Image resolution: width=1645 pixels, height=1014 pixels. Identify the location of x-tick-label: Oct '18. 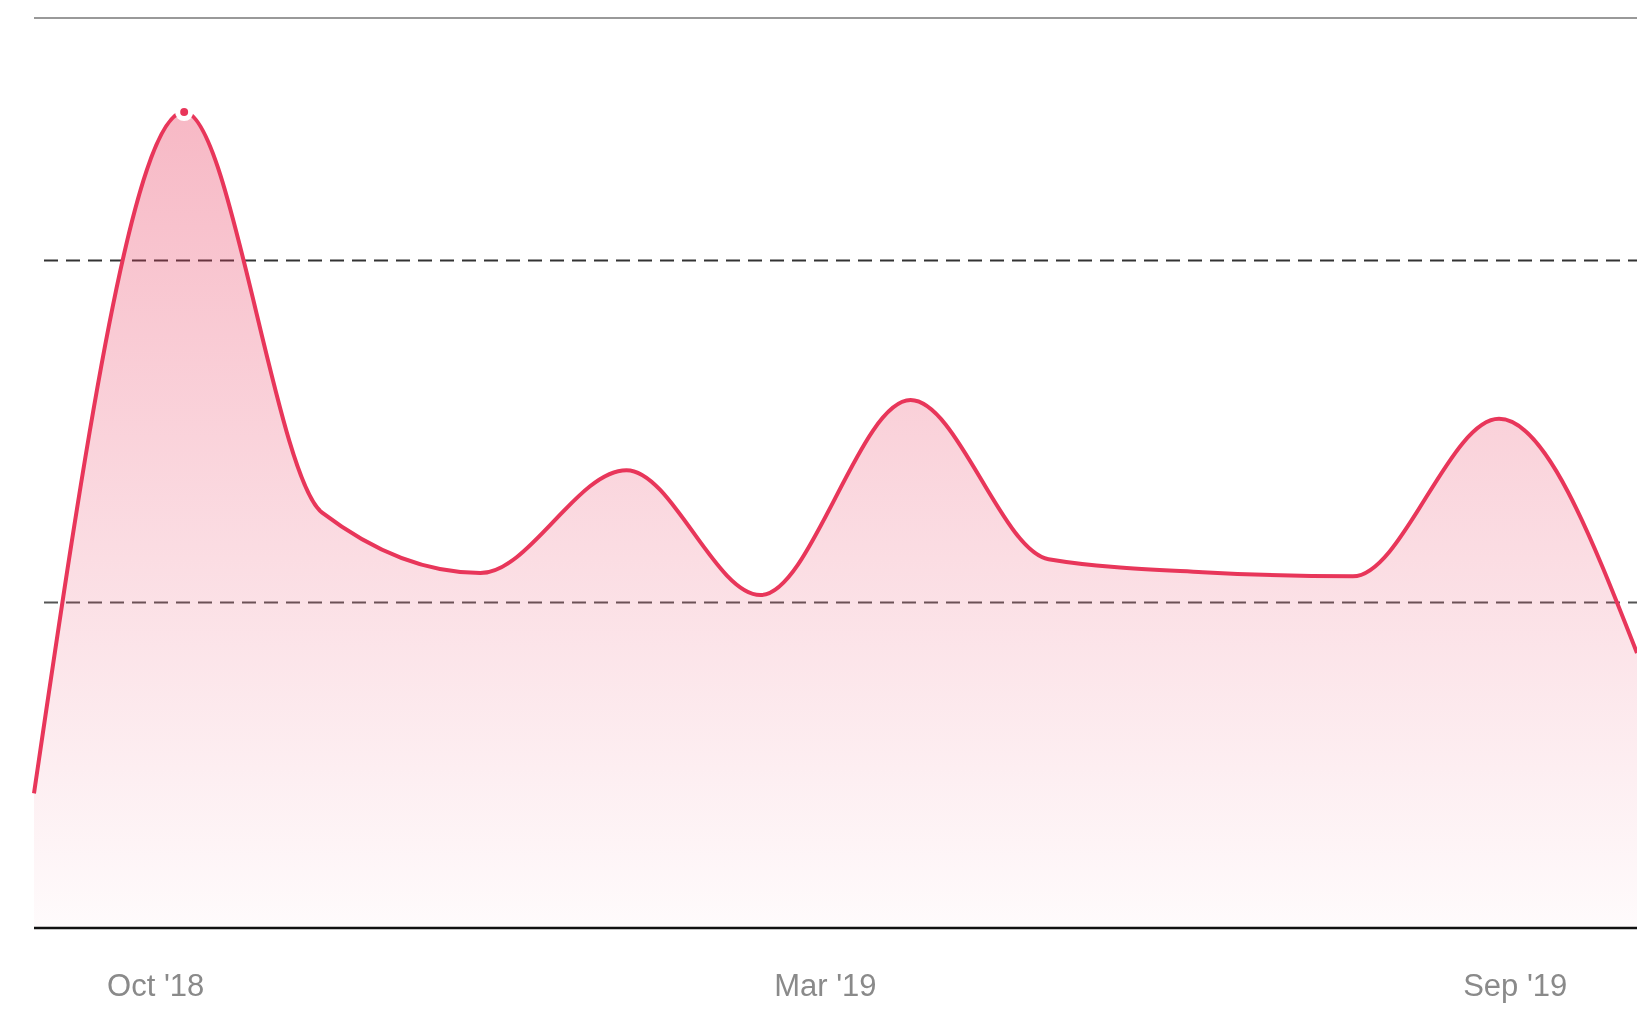
(156, 985).